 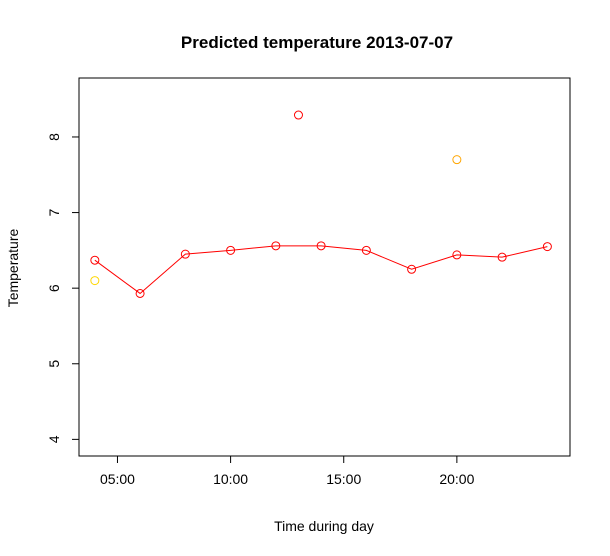 I want to click on x-axis-label: Time during day, so click(x=324, y=526).